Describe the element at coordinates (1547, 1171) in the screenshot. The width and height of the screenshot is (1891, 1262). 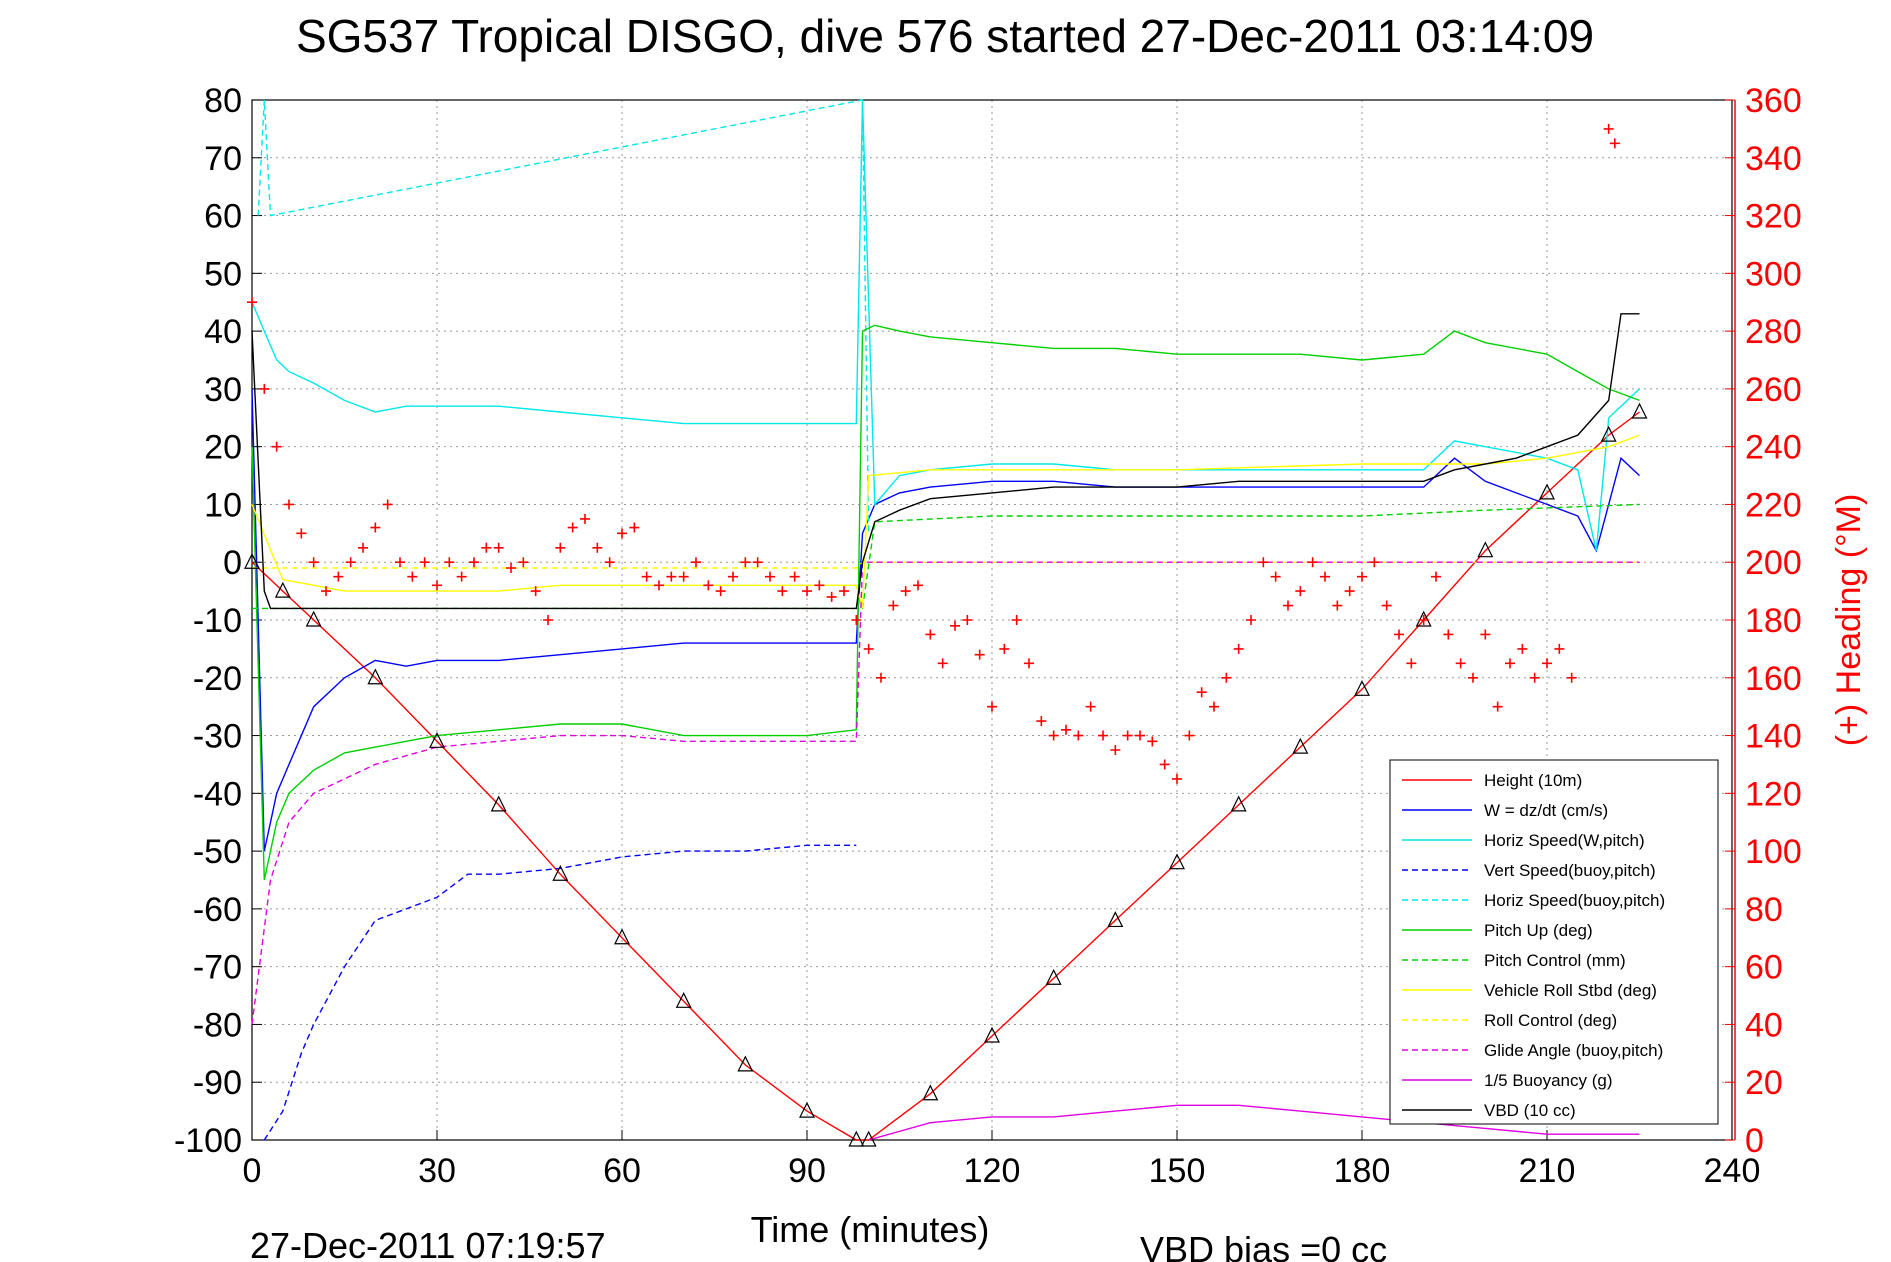
I see `x-tick-label: 210` at that location.